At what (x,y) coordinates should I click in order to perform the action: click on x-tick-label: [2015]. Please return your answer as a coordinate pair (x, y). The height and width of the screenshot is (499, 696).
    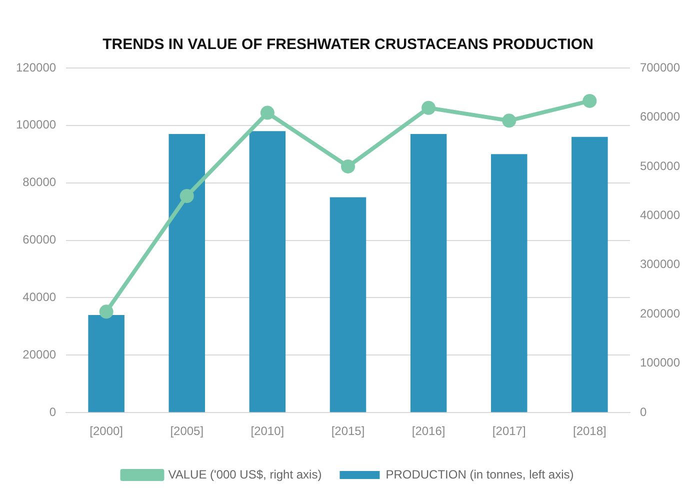
    Looking at the image, I should click on (348, 431).